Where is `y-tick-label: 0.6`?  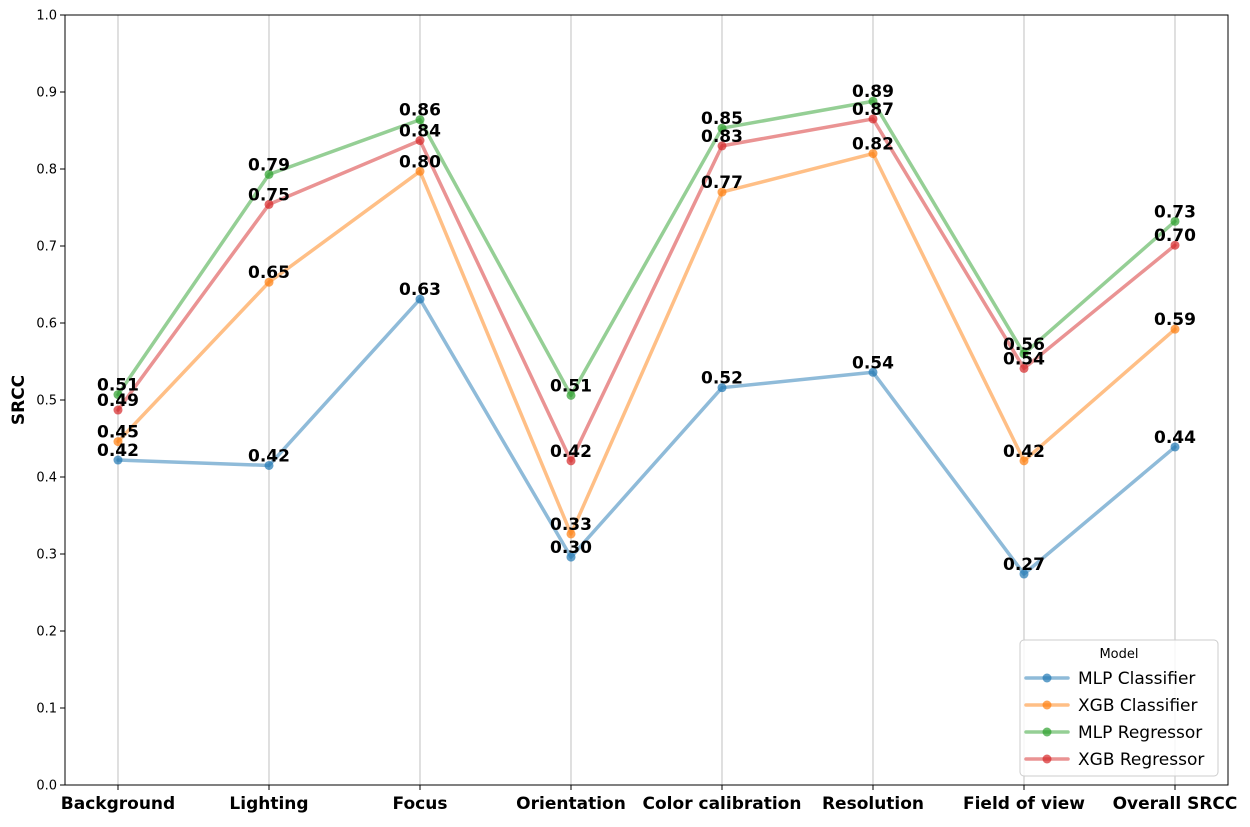 y-tick-label: 0.6 is located at coordinates (46, 324).